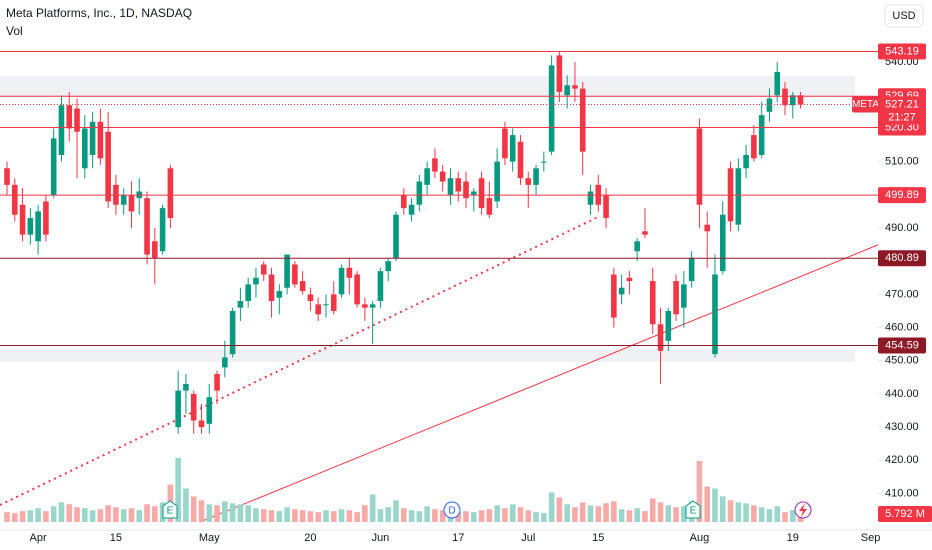  What do you see at coordinates (902, 345) in the screenshot?
I see `level-label: 454.59` at bounding box center [902, 345].